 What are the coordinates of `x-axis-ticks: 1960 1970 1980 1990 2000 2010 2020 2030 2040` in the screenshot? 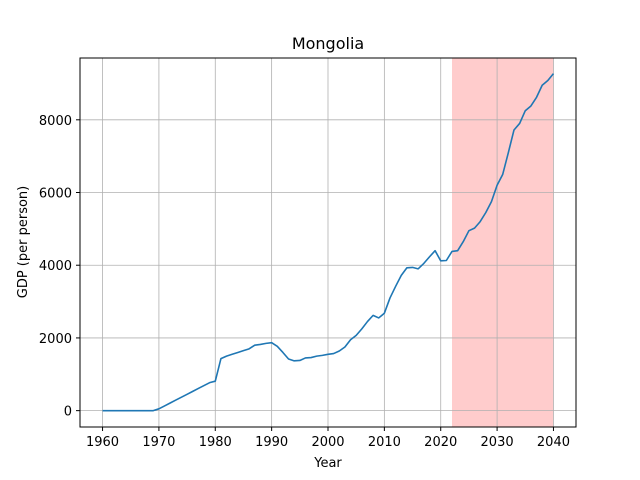 It's located at (328, 438).